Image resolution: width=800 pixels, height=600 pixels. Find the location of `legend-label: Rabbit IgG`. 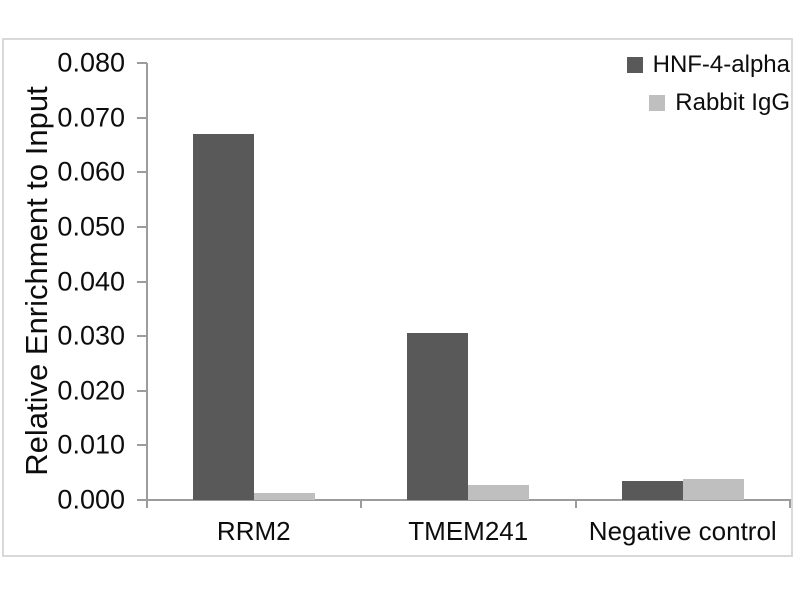

legend-label: Rabbit IgG is located at coordinates (732, 102).